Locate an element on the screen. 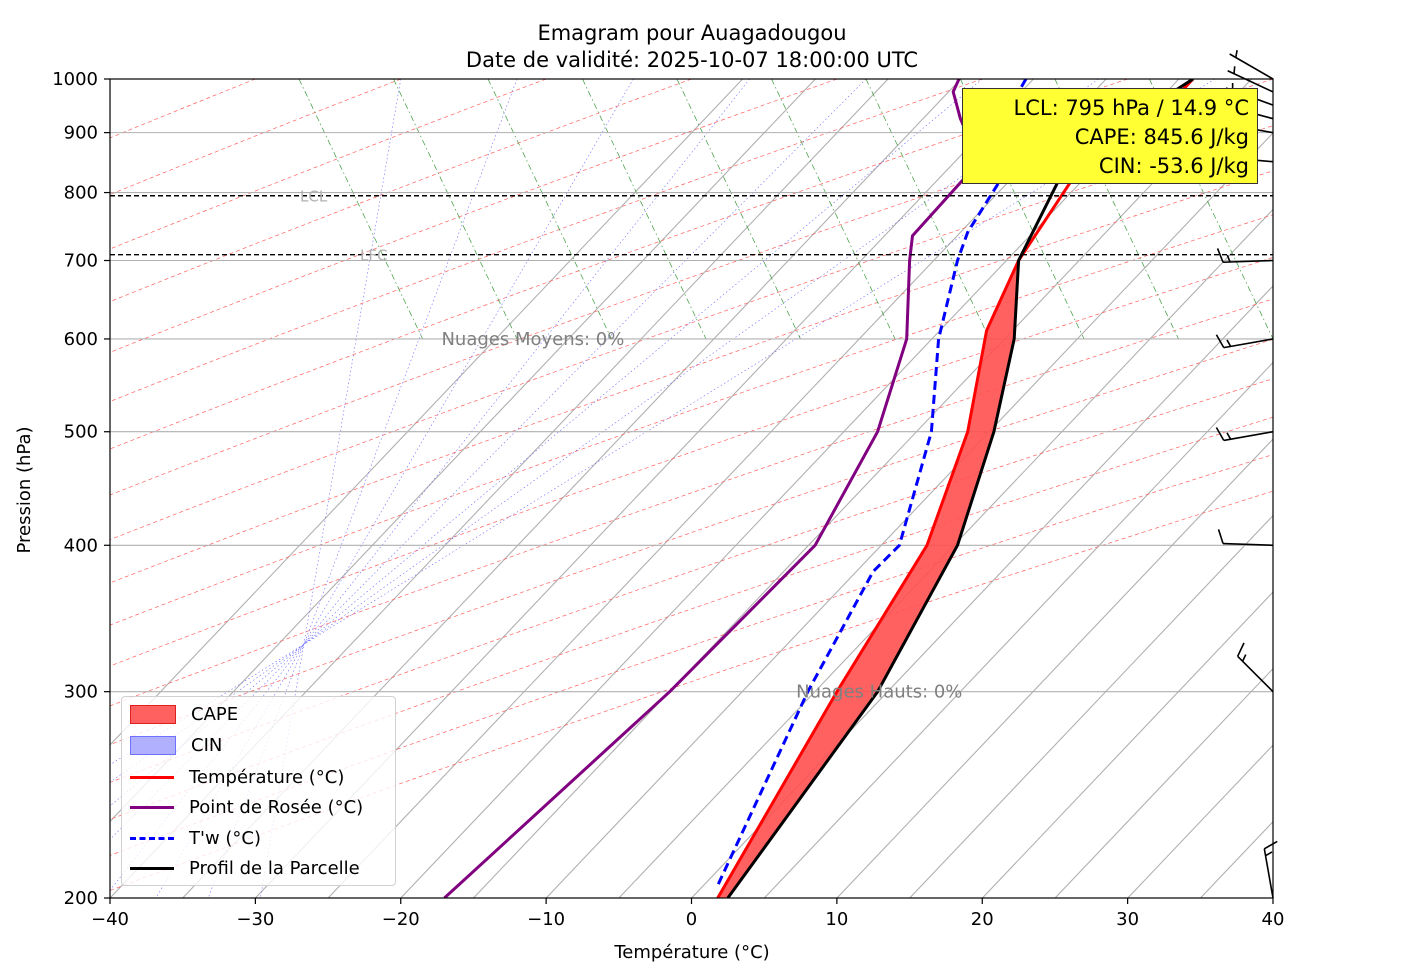  x-tick-label: 10 is located at coordinates (836, 919).